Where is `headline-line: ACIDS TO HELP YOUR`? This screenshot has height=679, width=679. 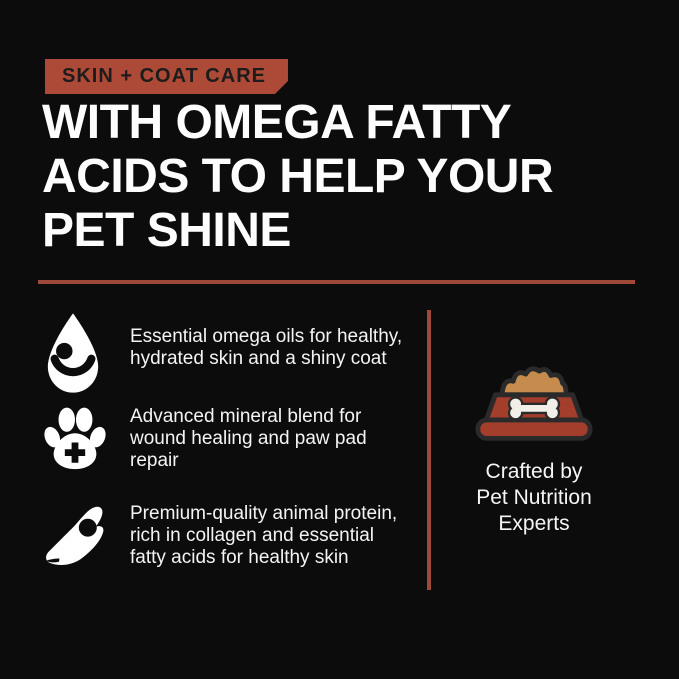
headline-line: ACIDS TO HELP YOUR is located at coordinates (298, 176).